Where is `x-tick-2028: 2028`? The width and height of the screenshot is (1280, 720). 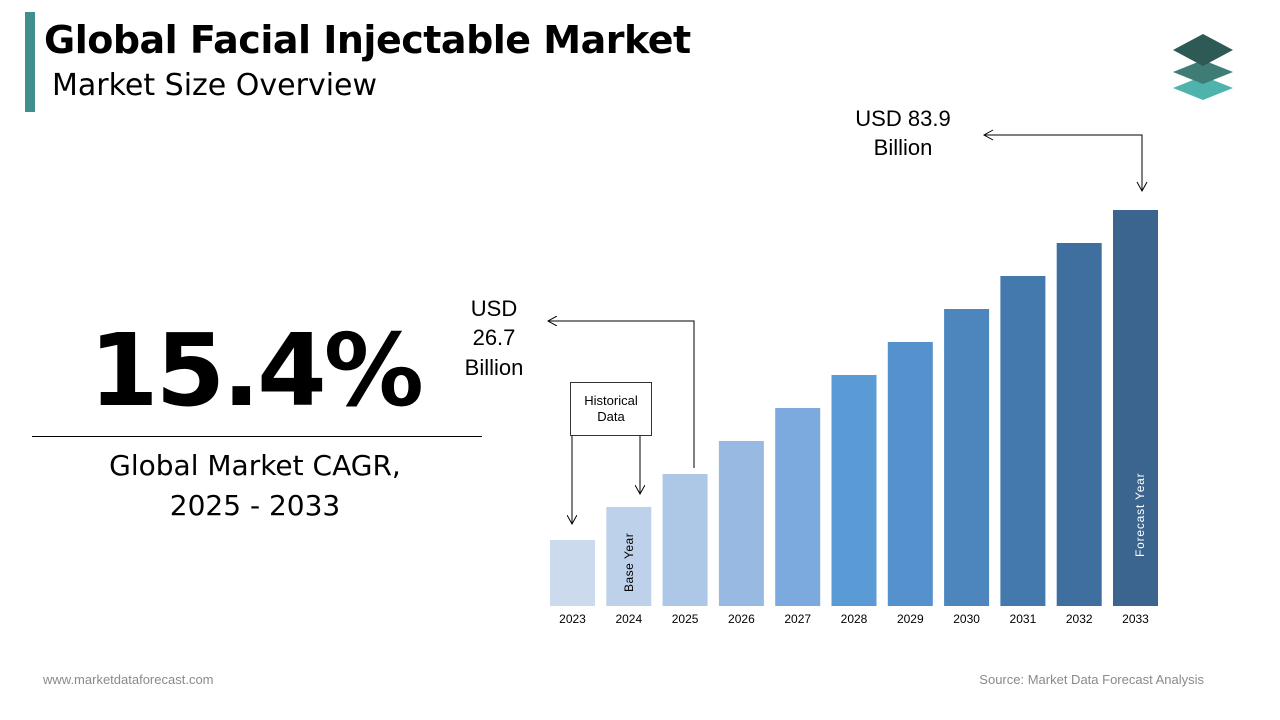 x-tick-2028: 2028 is located at coordinates (854, 619).